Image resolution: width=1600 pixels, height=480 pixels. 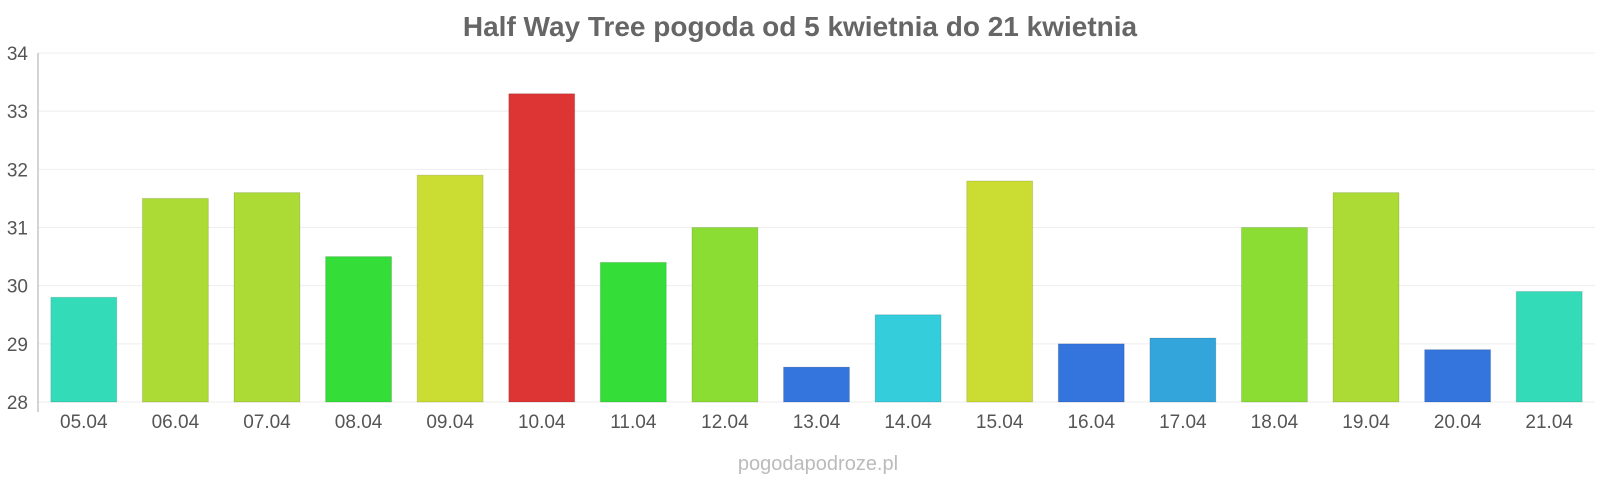 I want to click on bar-14.04, so click(x=908, y=358).